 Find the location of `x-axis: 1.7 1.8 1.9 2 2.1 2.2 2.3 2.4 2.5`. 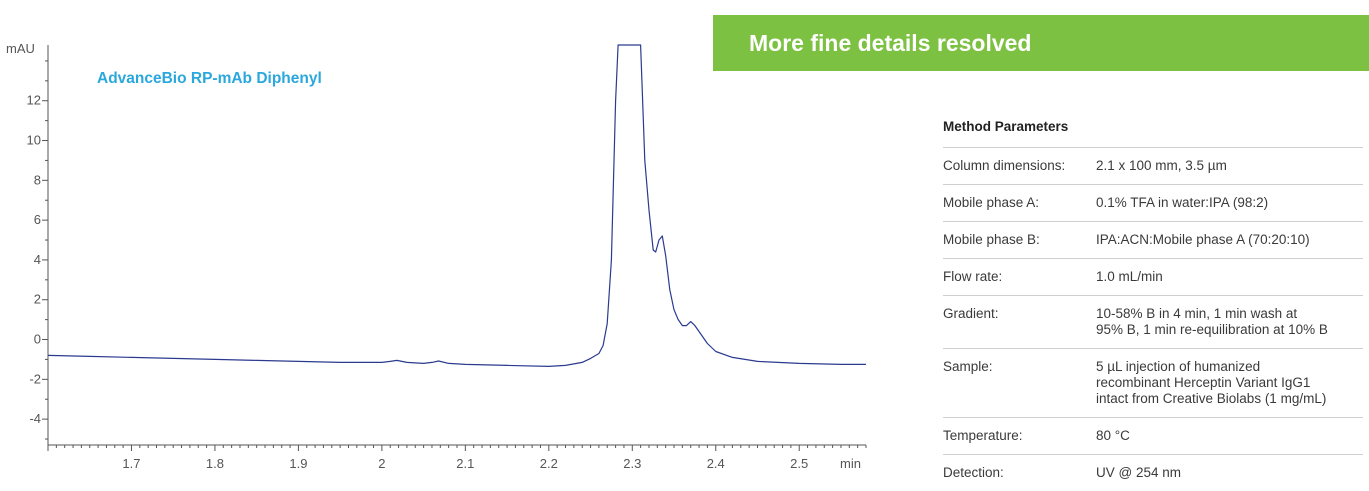

x-axis: 1.7 1.8 1.9 2 2.1 2.2 2.3 2.4 2.5 is located at coordinates (457, 457).